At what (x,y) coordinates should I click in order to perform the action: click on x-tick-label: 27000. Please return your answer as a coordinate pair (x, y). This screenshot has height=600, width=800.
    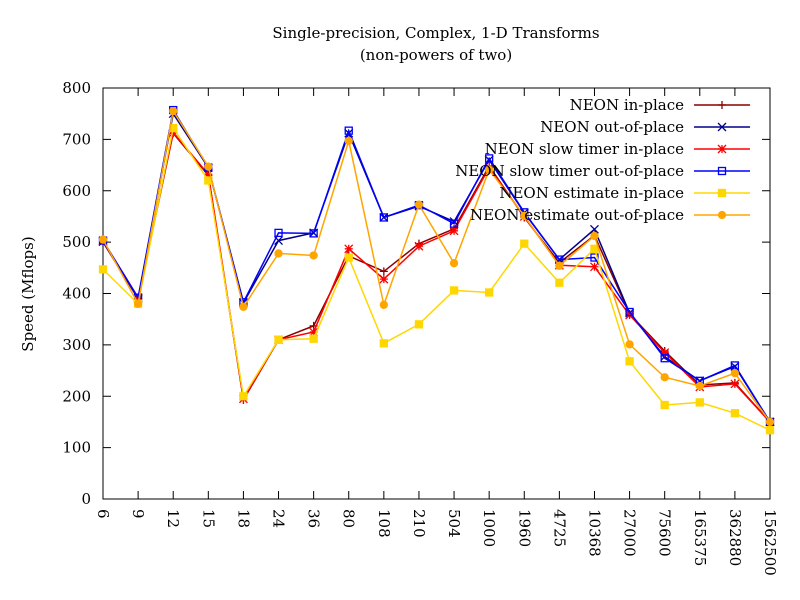
    Looking at the image, I should click on (630, 533).